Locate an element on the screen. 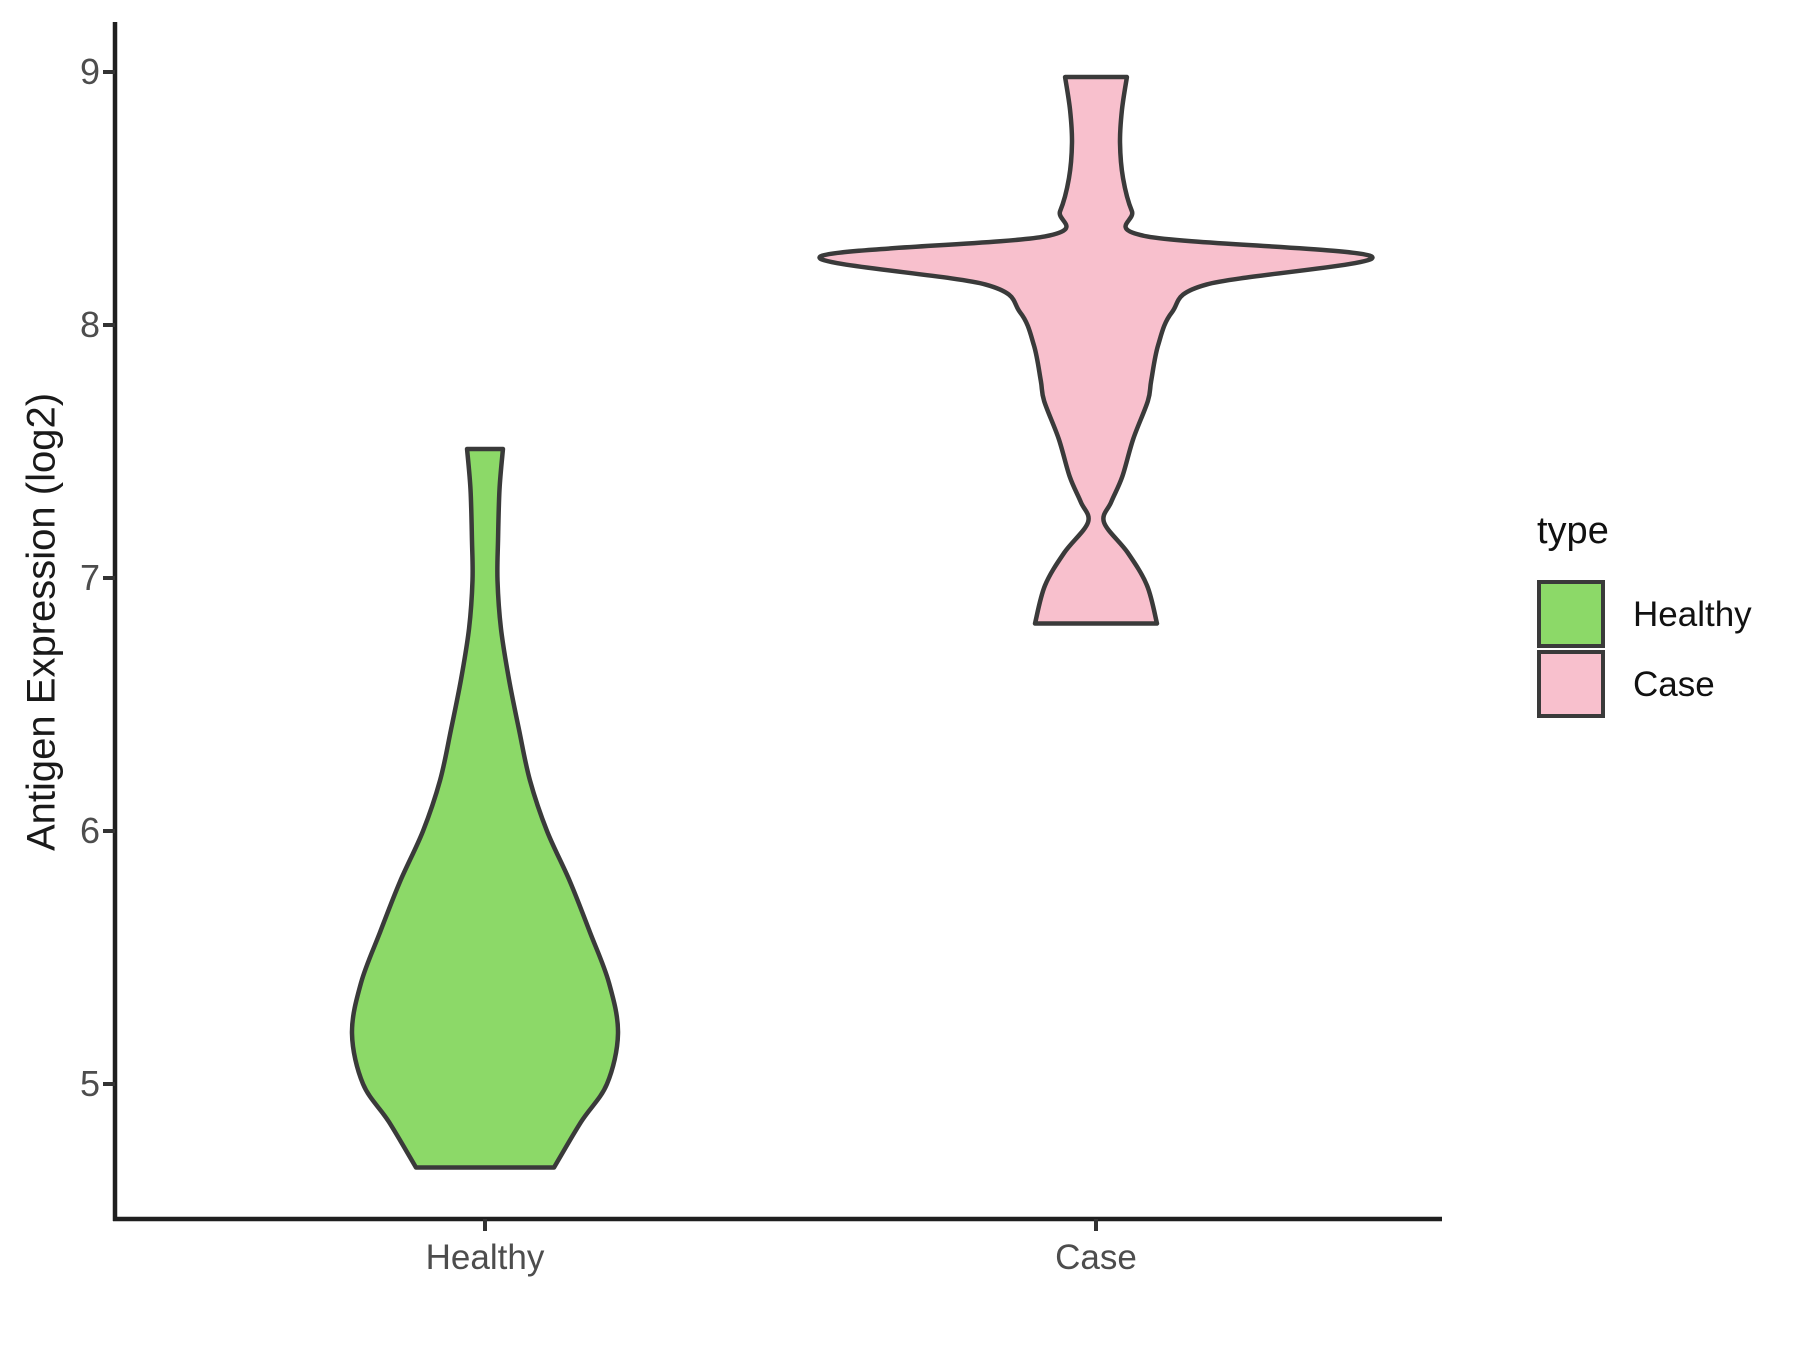  y-tick-label: 8 is located at coordinates (89, 324).